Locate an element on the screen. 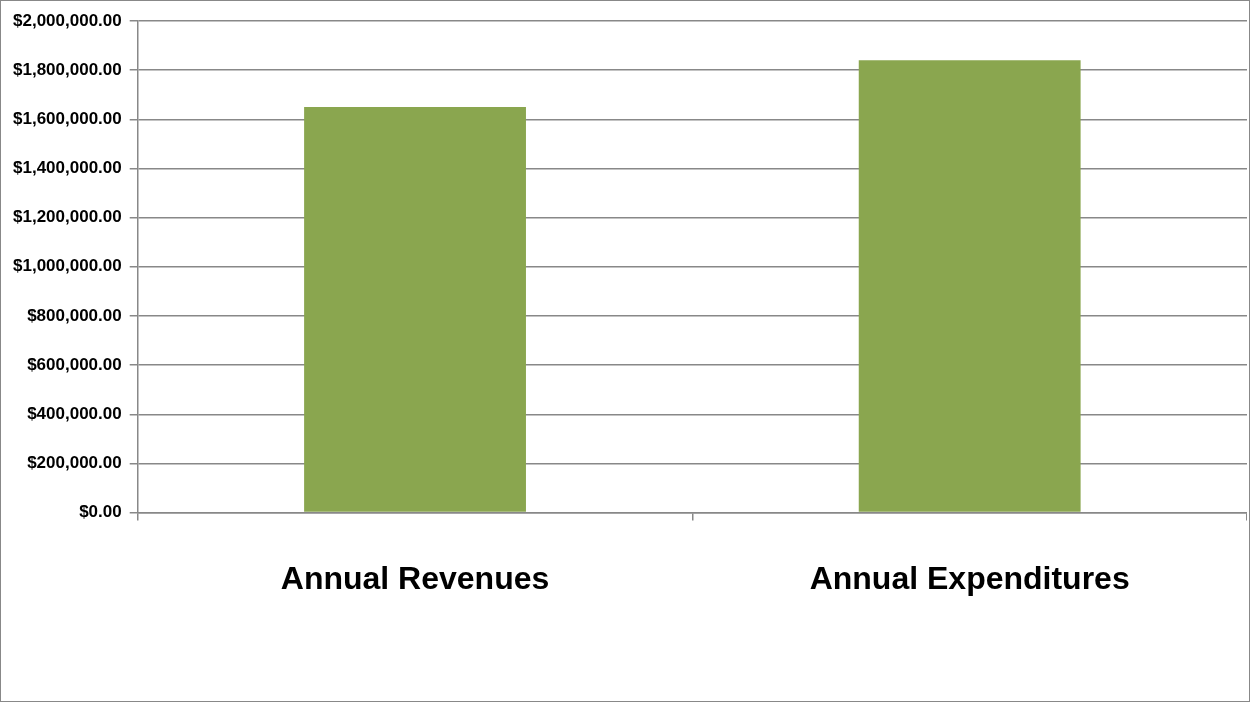 The width and height of the screenshot is (1250, 702). y-tick-label: $2,000,000.00 is located at coordinates (67, 20).